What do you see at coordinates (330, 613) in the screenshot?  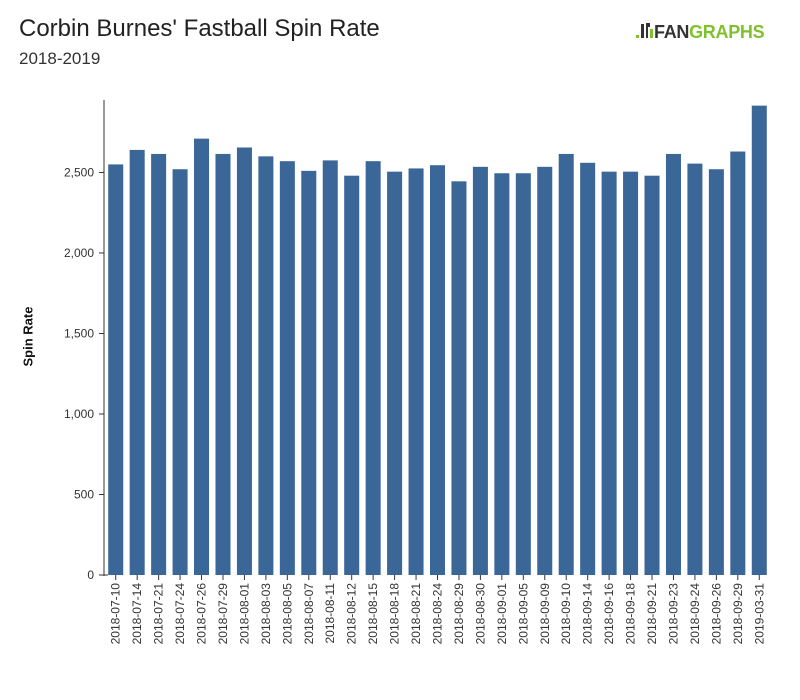 I see `x-tick-label: 2018-08-11` at bounding box center [330, 613].